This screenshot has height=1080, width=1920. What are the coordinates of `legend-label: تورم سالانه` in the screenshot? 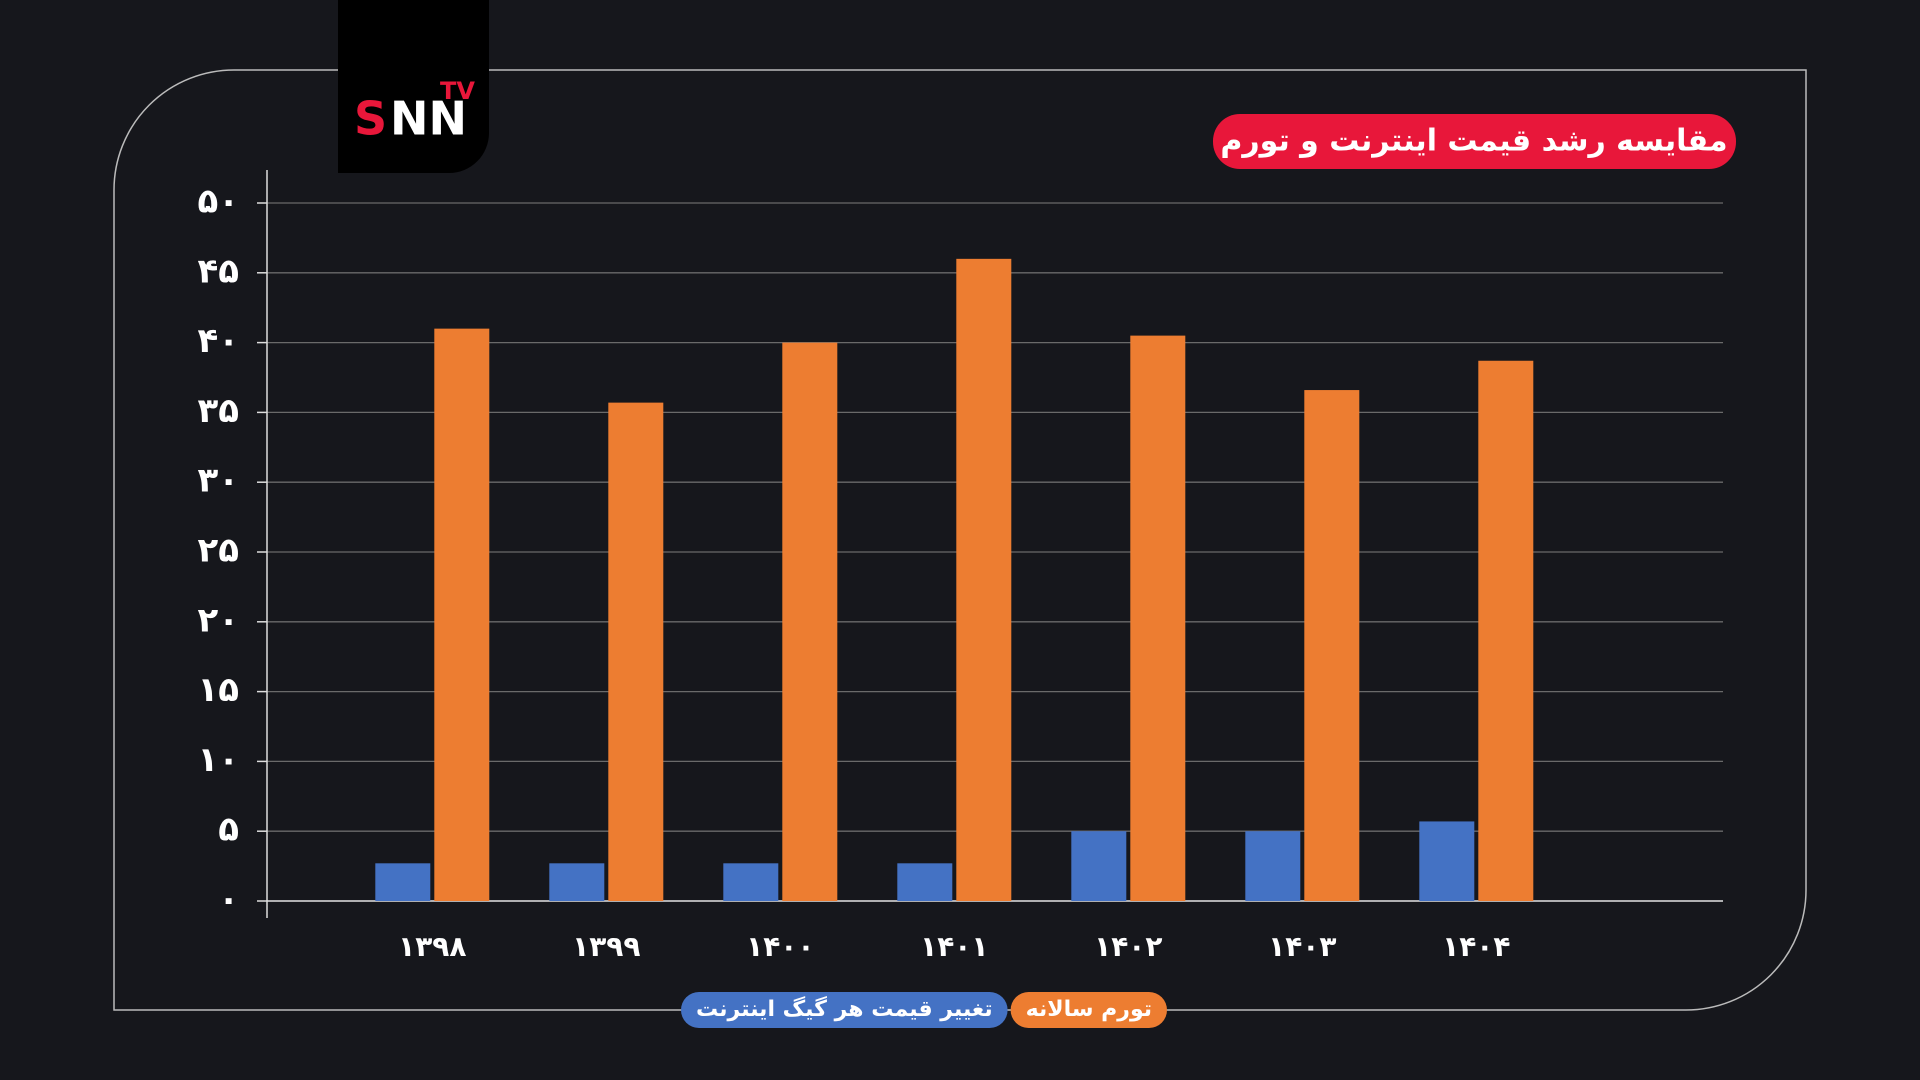 It's located at (1089, 1009).